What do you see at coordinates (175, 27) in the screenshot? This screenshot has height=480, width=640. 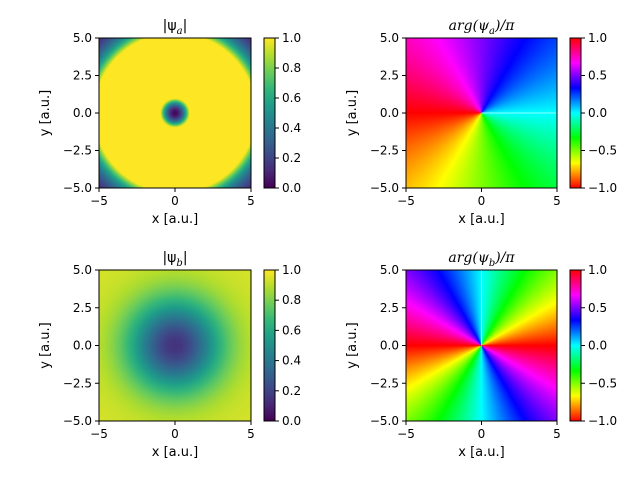 I see `subplot-title: |ψa|` at bounding box center [175, 27].